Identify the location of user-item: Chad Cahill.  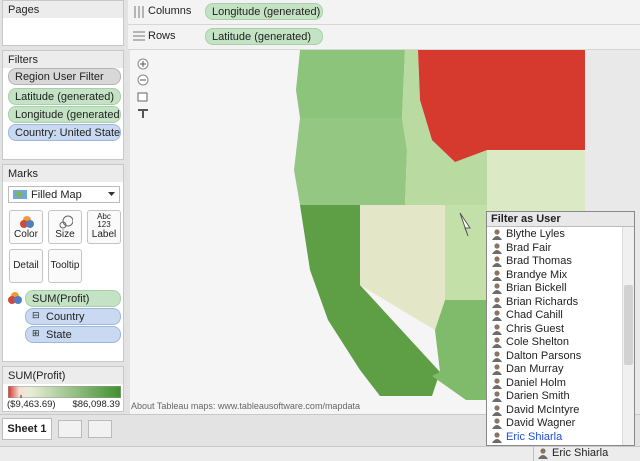
(555, 316).